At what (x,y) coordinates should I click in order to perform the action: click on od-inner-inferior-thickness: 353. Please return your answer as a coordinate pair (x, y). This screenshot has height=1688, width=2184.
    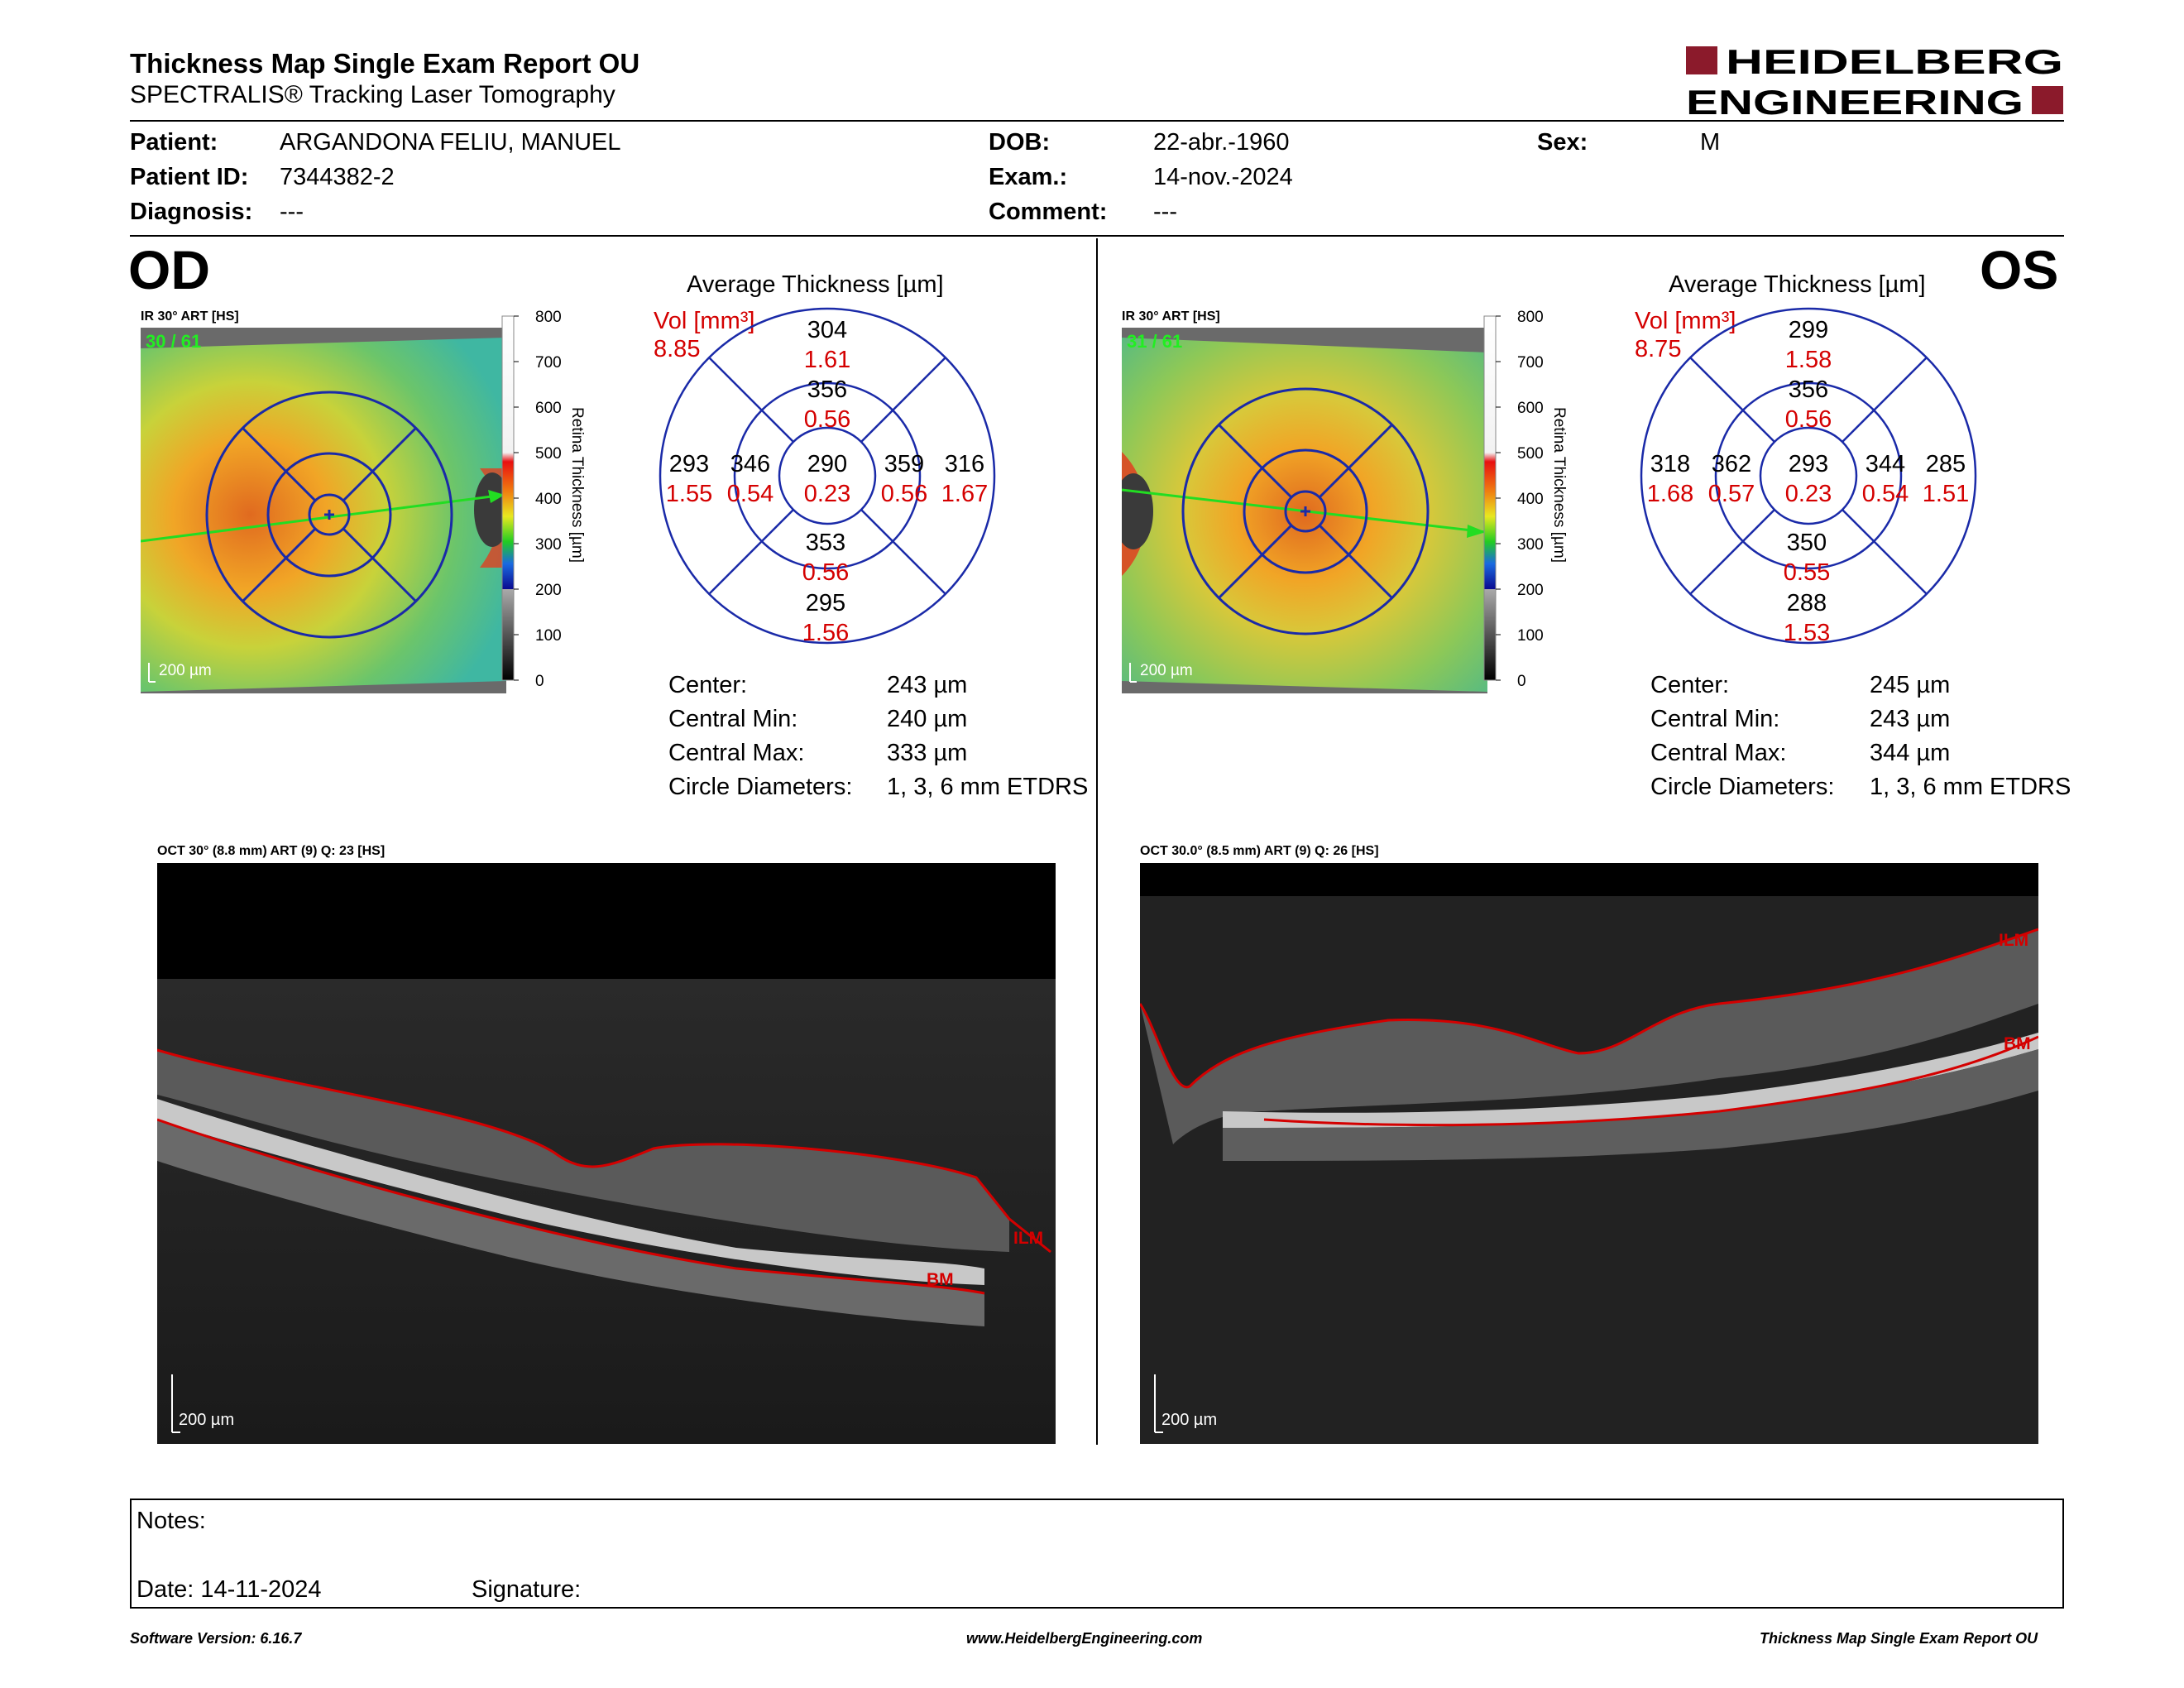
    Looking at the image, I should click on (825, 543).